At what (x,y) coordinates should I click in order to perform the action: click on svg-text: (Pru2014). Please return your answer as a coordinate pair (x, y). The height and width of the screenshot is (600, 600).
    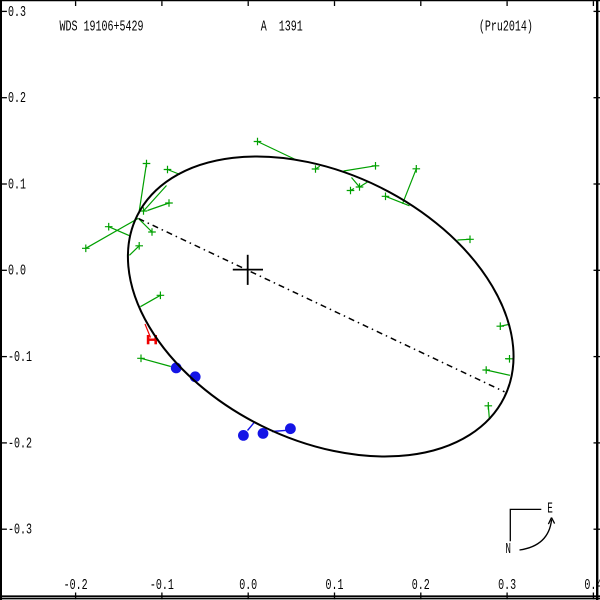
    Looking at the image, I should click on (506, 26).